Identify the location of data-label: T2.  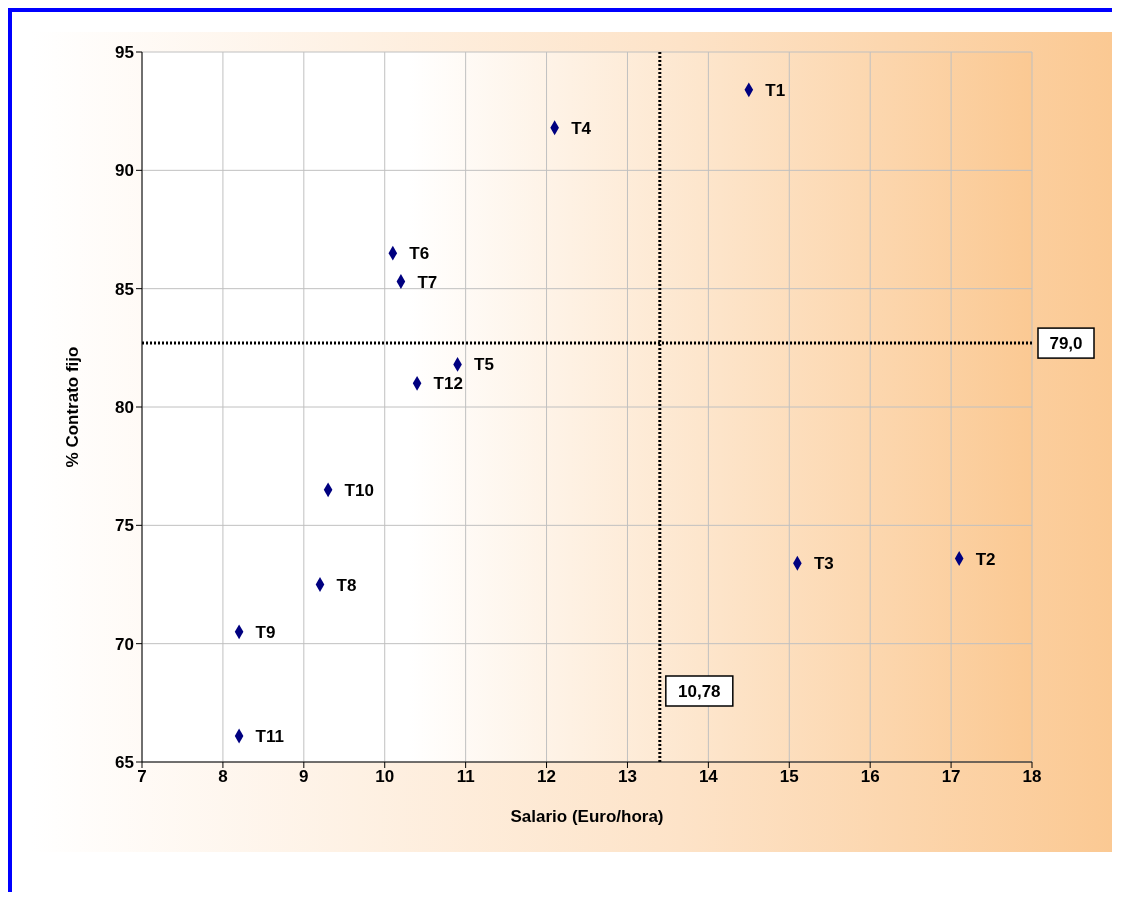
(985, 559).